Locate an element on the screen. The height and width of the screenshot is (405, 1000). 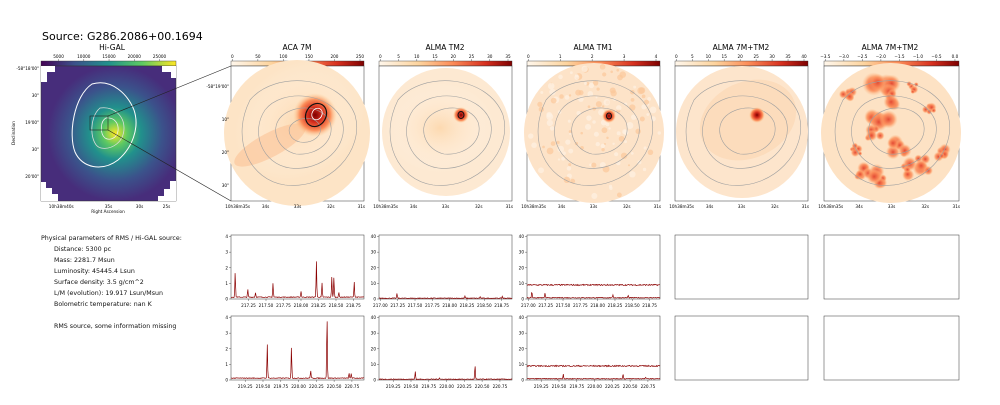
colorbar-tick-label: 30 is located at coordinates (490, 56).